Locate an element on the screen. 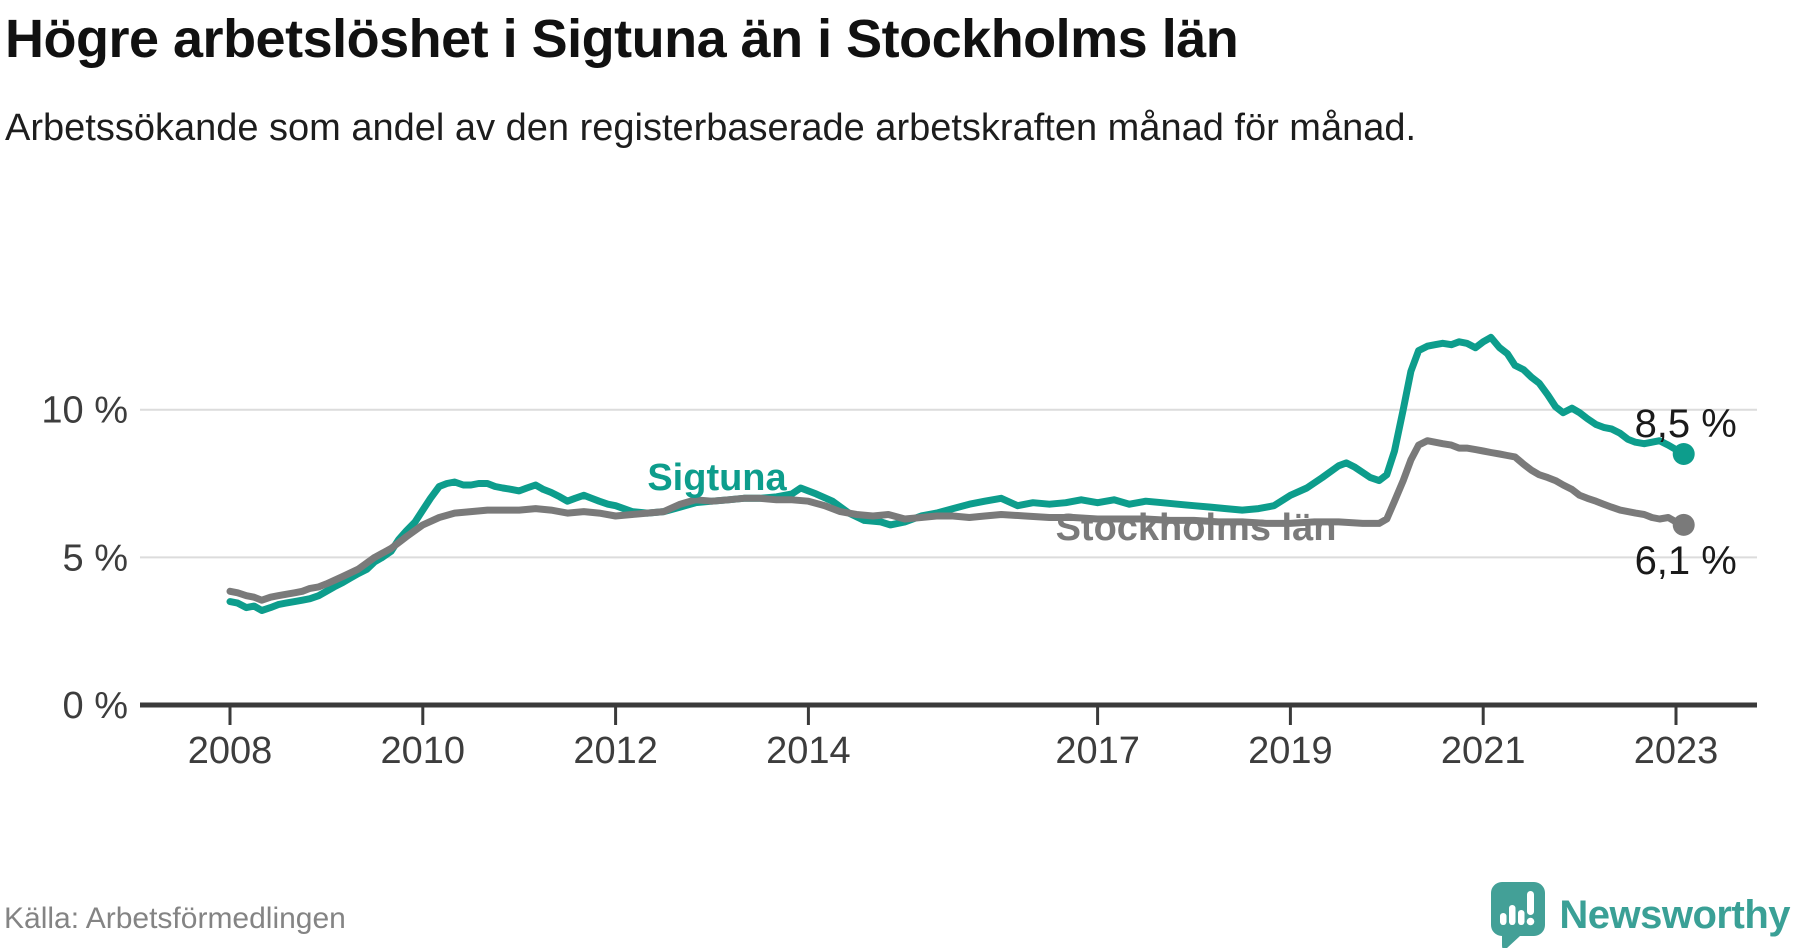 This screenshot has width=1800, height=948. source-note: Källa: Arbetsförmedlingen is located at coordinates (175, 918).